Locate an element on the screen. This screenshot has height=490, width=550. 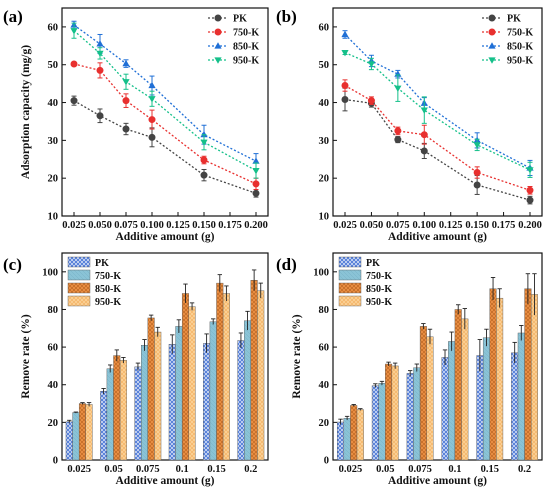
y-tick-label: 20 is located at coordinates (53, 179).